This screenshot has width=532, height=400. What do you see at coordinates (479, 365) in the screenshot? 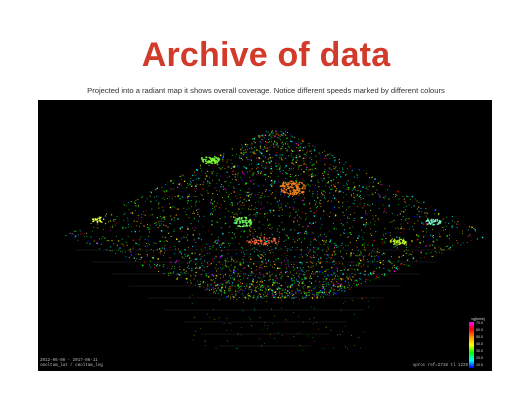
I see `legend-tick: 10.0` at bounding box center [479, 365].